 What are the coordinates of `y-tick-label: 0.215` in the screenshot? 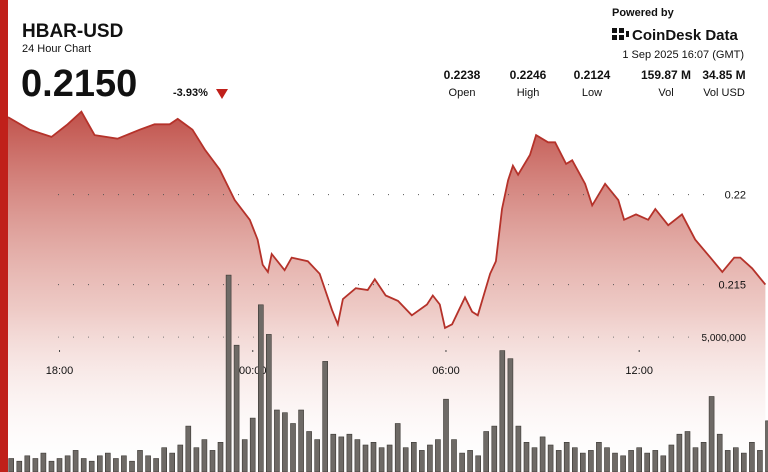 It's located at (732, 286).